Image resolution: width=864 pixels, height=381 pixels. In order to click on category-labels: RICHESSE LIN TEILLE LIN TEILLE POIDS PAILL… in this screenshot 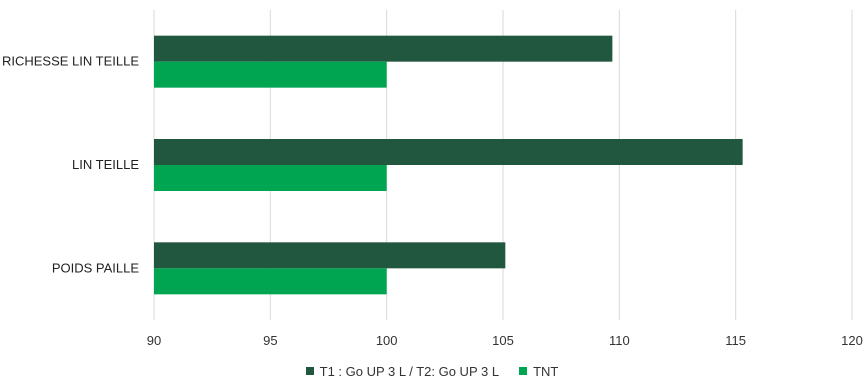, I will do `click(70, 165)`.